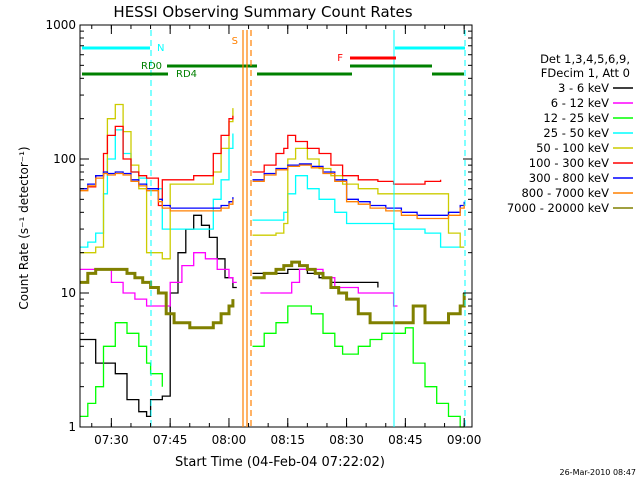  What do you see at coordinates (262, 12) in the screenshot?
I see `chart-title: HESSI Observing Summary Count Rates` at bounding box center [262, 12].